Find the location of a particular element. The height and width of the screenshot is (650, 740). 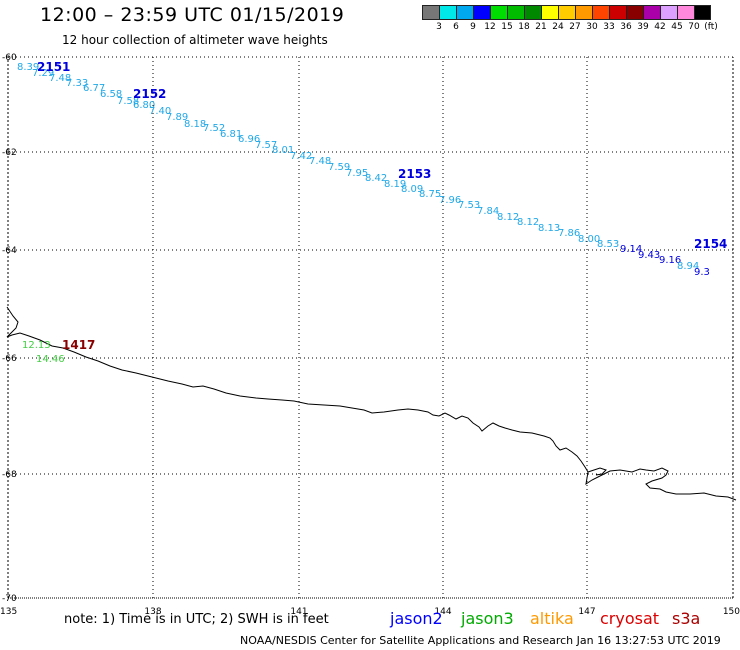

swh-value-label: 7.52 is located at coordinates (214, 128).